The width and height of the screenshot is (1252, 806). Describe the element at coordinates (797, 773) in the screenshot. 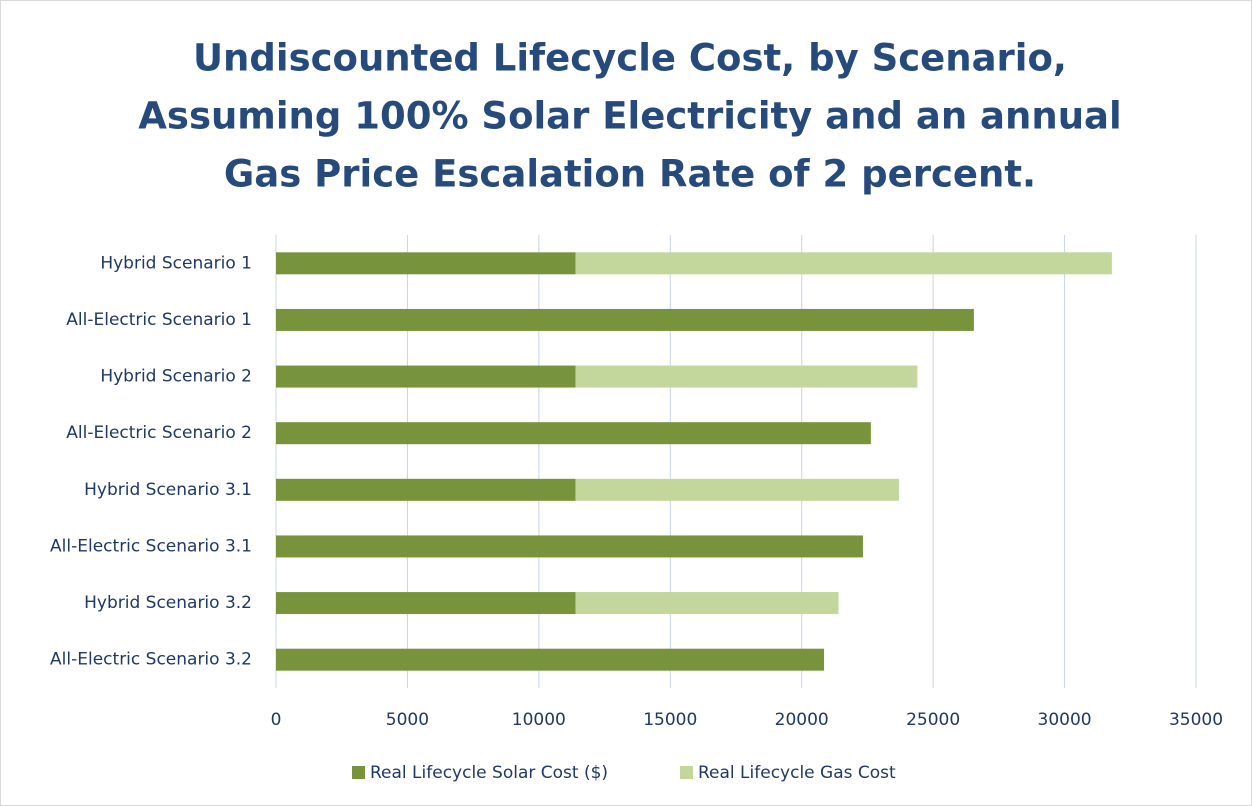

I see `legend-label: Real Lifecycle Gas Cost` at that location.